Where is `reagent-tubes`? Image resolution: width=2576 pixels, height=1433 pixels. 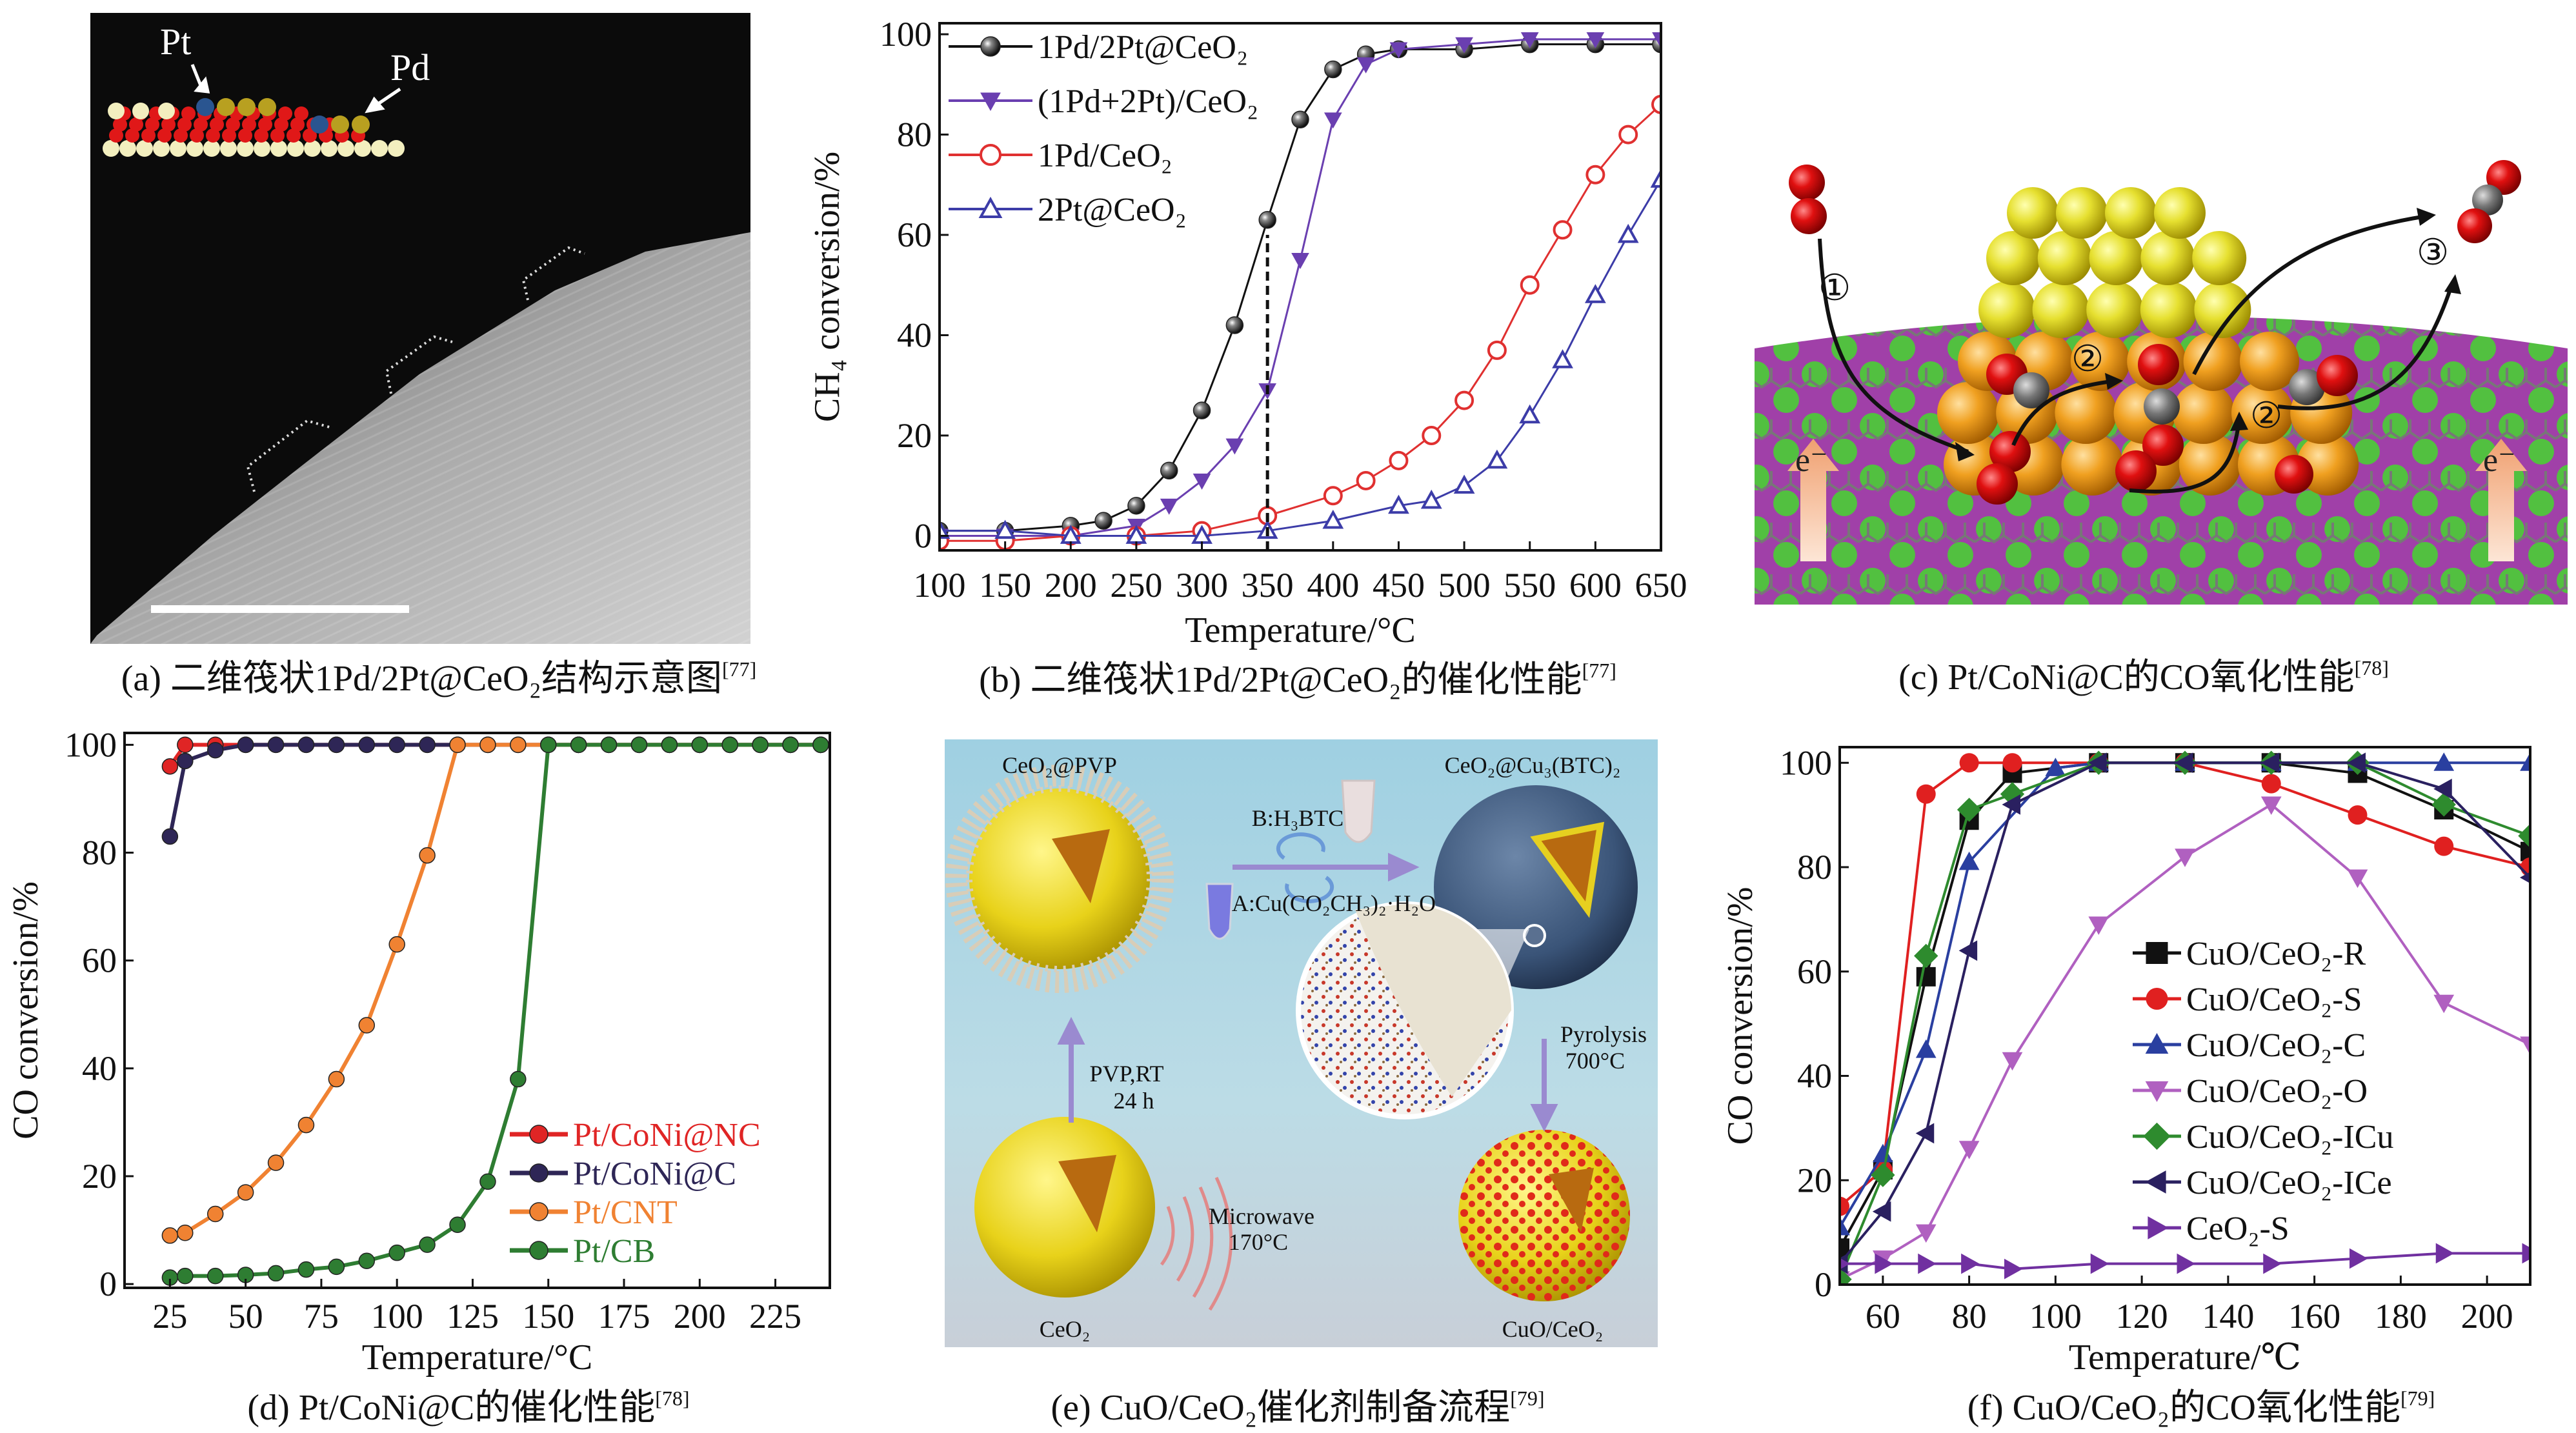 reagent-tubes is located at coordinates (1290, 859).